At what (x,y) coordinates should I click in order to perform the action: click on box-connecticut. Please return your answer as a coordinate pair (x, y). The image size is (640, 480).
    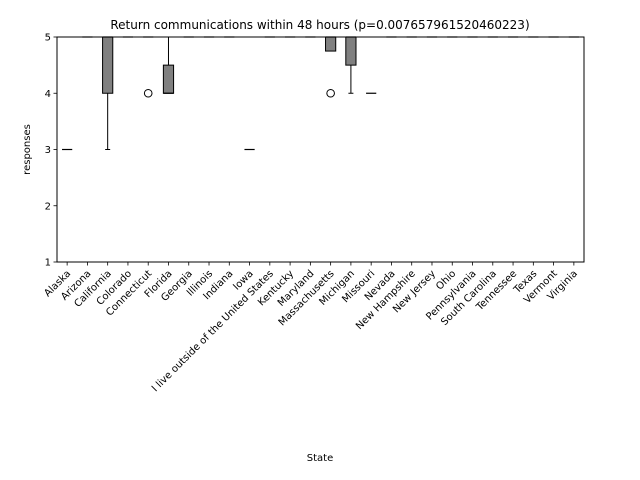
    Looking at the image, I should click on (148, 67).